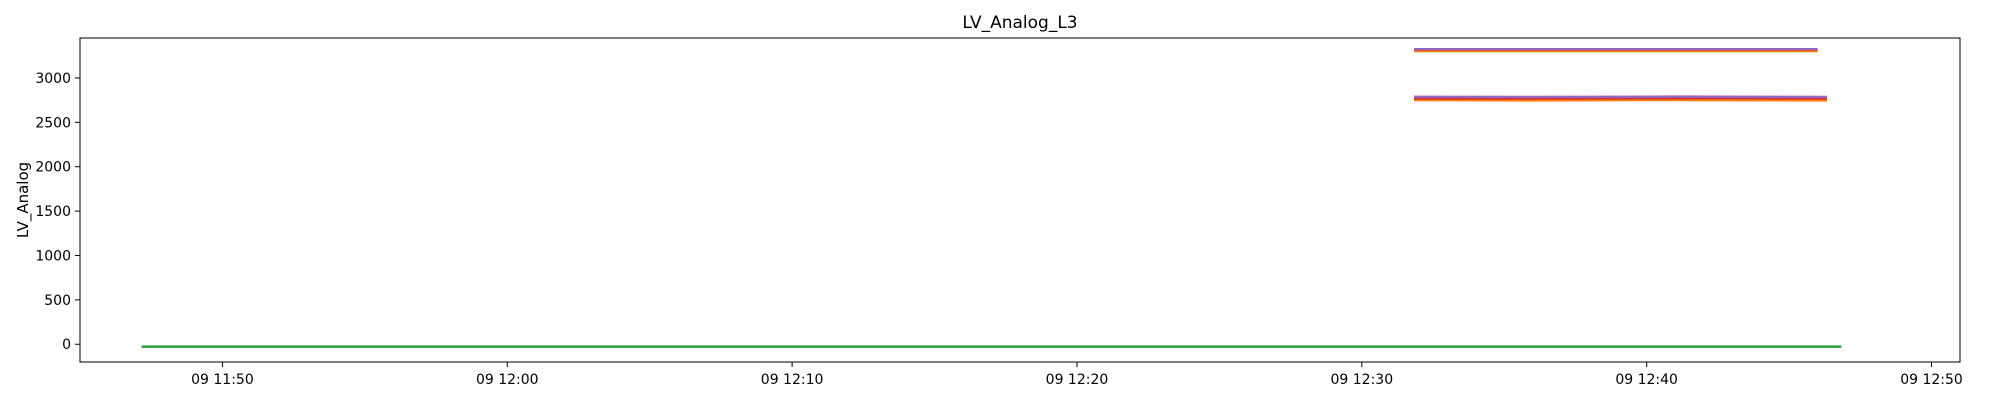 Image resolution: width=2000 pixels, height=405 pixels. I want to click on x-tick-label-2: 09 12:10, so click(792, 380).